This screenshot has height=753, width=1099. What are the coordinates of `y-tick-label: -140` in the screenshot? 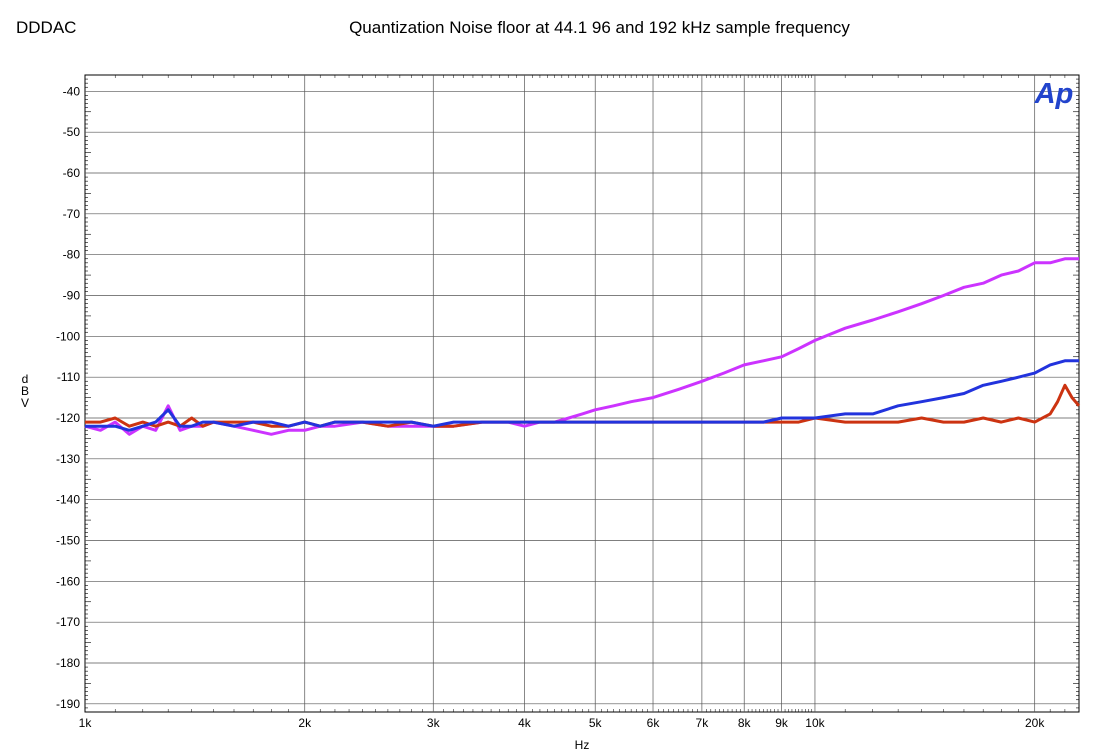 It's located at (68, 500).